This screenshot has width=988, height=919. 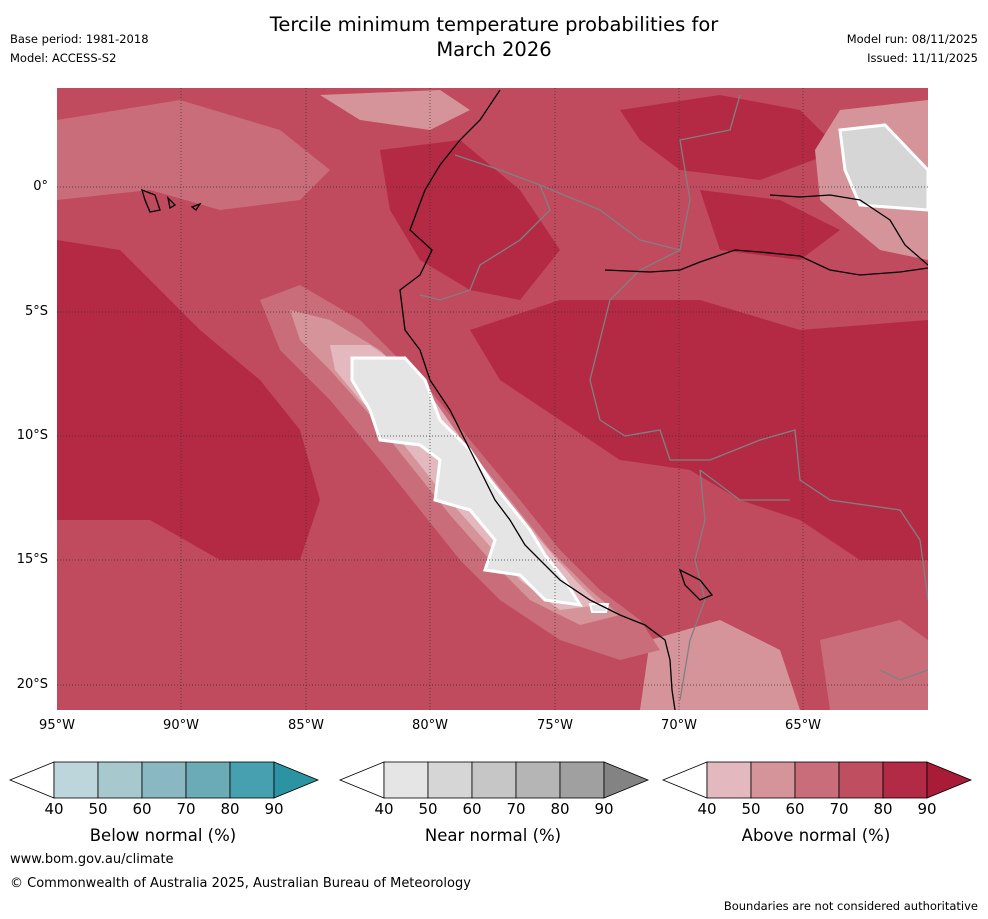 I want to click on field-zone-south-light, so click(x=720, y=665).